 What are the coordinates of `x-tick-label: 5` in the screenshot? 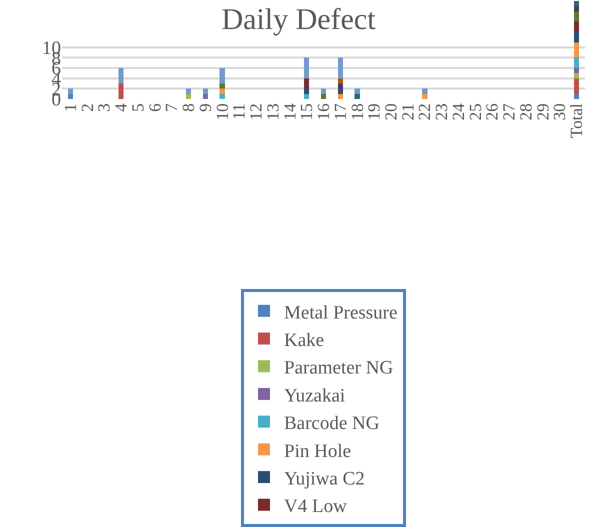 It's located at (138, 107).